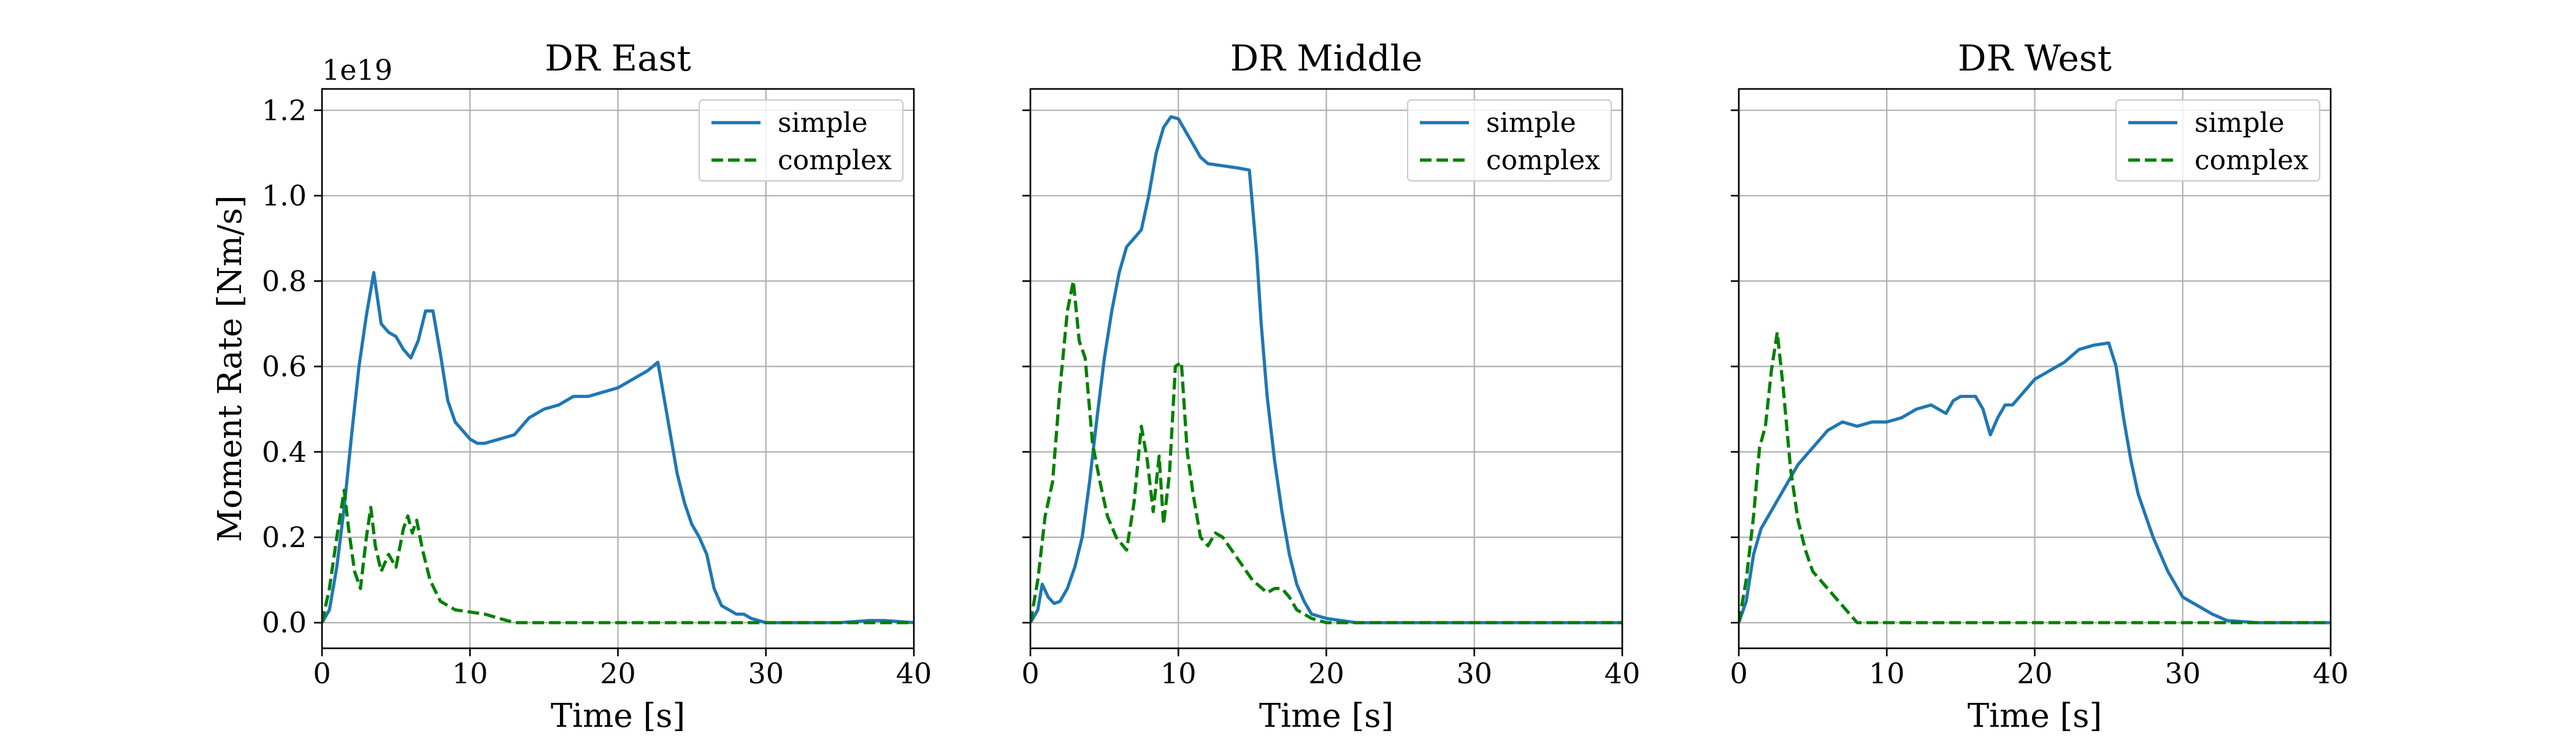 The height and width of the screenshot is (736, 2576). What do you see at coordinates (230, 368) in the screenshot?
I see `y-axis-label: Moment Rate [Nm/s]` at bounding box center [230, 368].